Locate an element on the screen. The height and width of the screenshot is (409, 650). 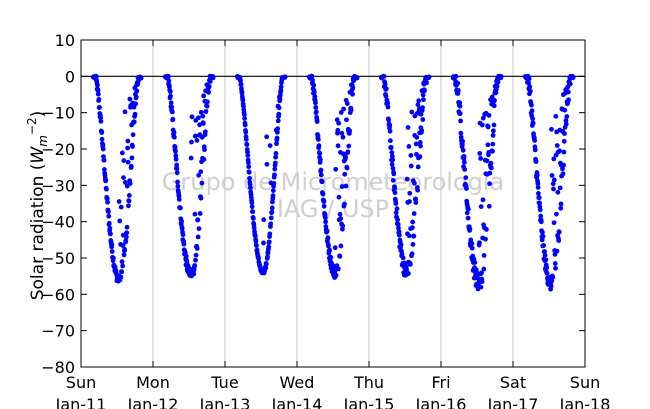
x-tick-date: Jan-16 is located at coordinates (441, 402).